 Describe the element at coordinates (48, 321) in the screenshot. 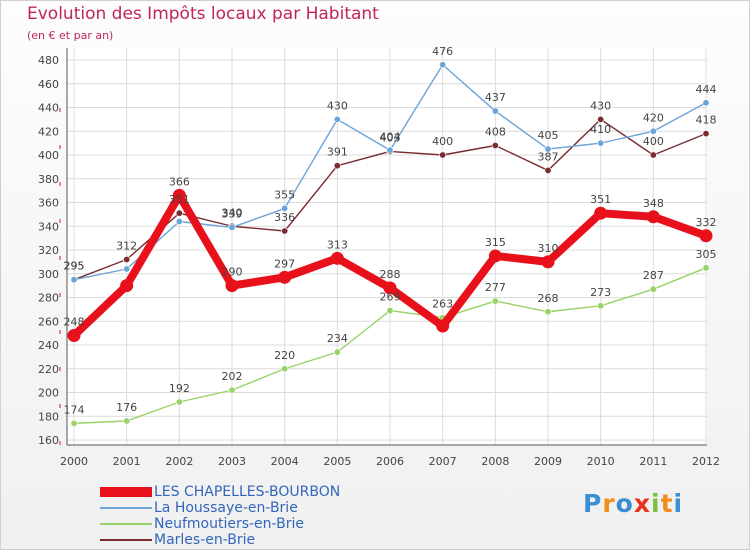

I see `y-tick-label: 260` at that location.